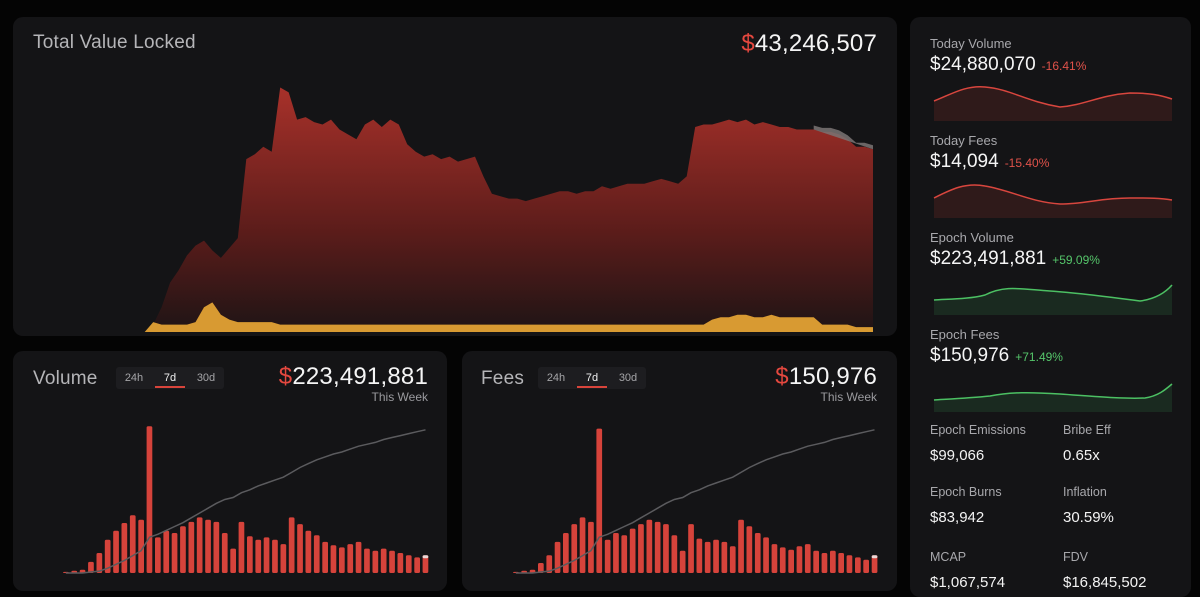 This screenshot has height=597, width=1200. I want to click on volume-tab-30d: 30d, so click(206, 378).